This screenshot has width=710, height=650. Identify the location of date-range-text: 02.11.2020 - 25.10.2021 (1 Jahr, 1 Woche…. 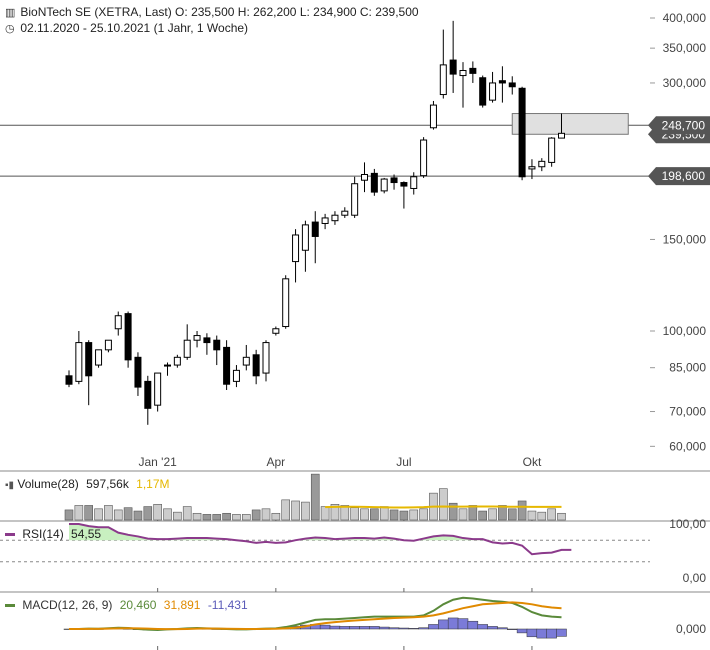
(134, 28).